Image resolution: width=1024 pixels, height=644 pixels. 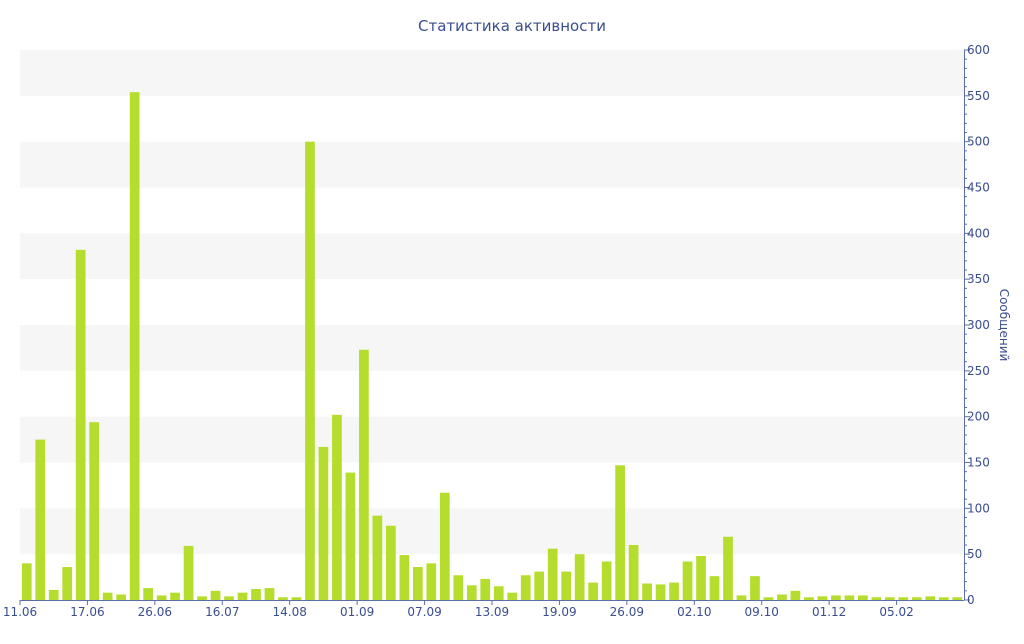 I want to click on y-axis-label: Сообщений, so click(x=1004, y=325).